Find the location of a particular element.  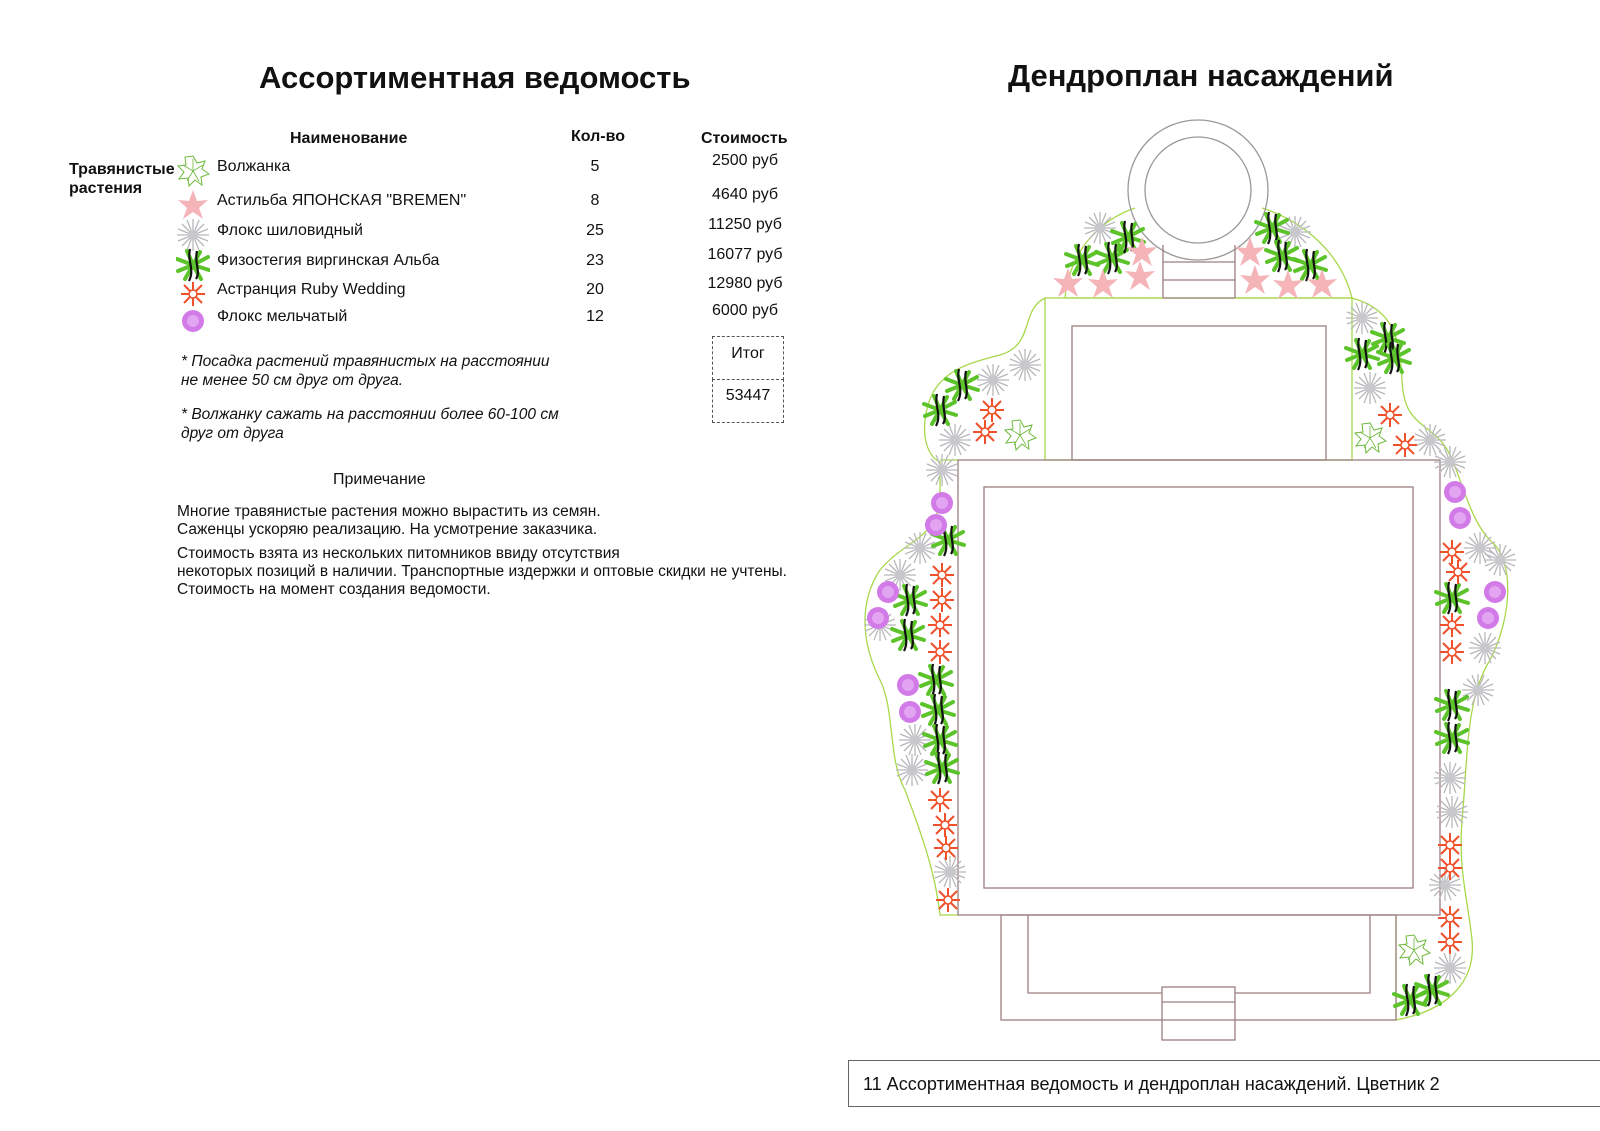

row-cost: 16077 руб is located at coordinates (745, 254).